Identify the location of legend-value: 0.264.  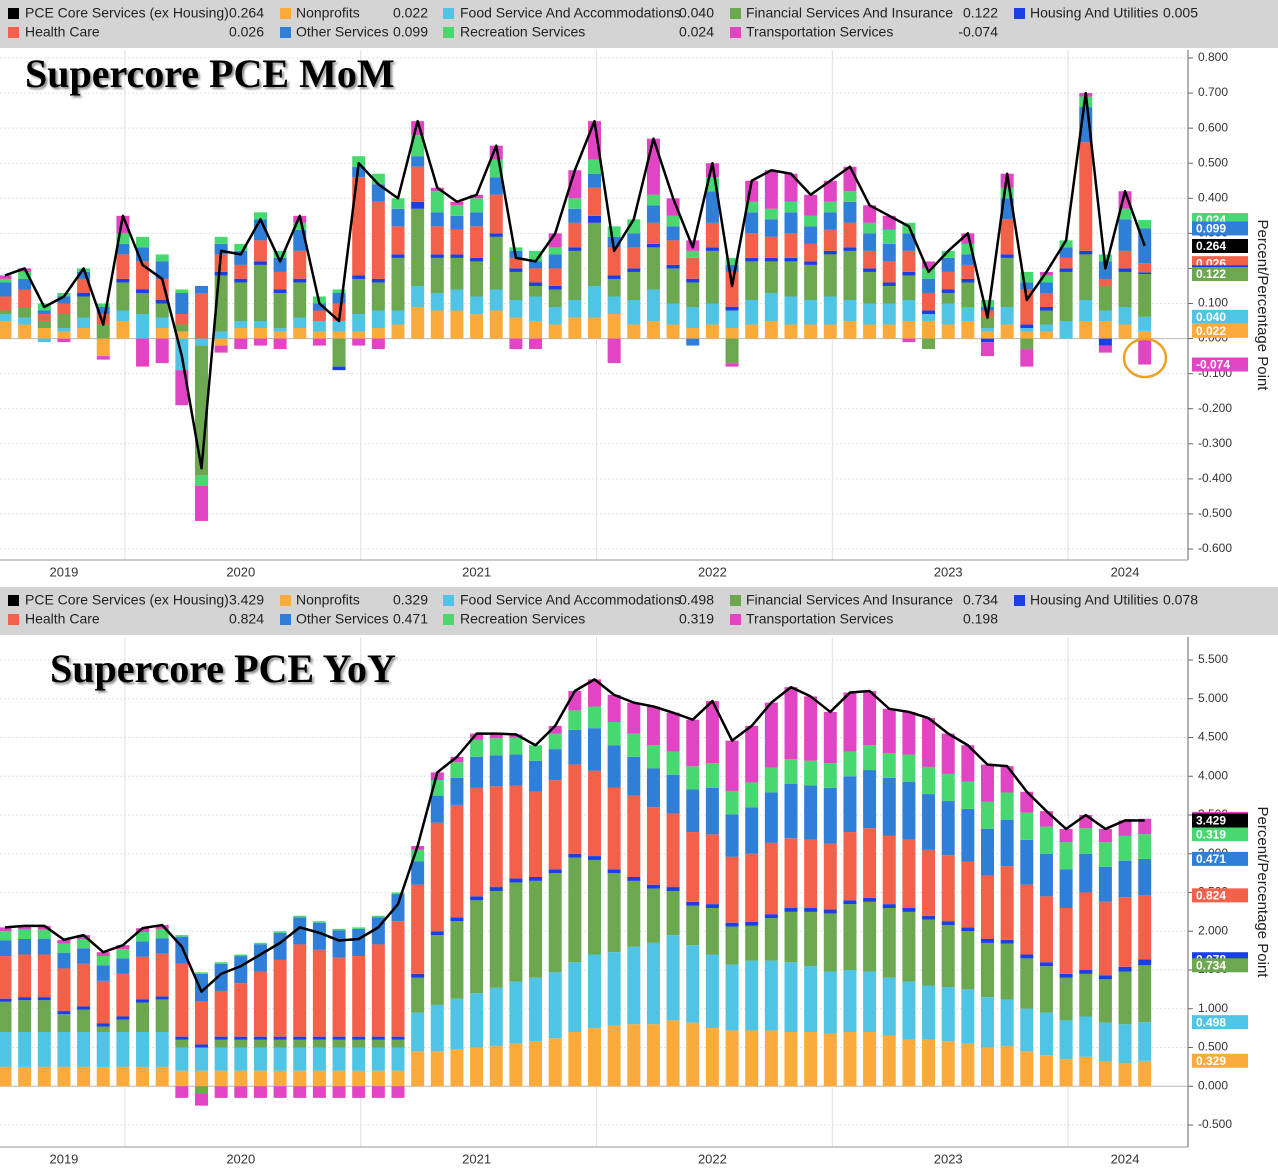
(246, 13).